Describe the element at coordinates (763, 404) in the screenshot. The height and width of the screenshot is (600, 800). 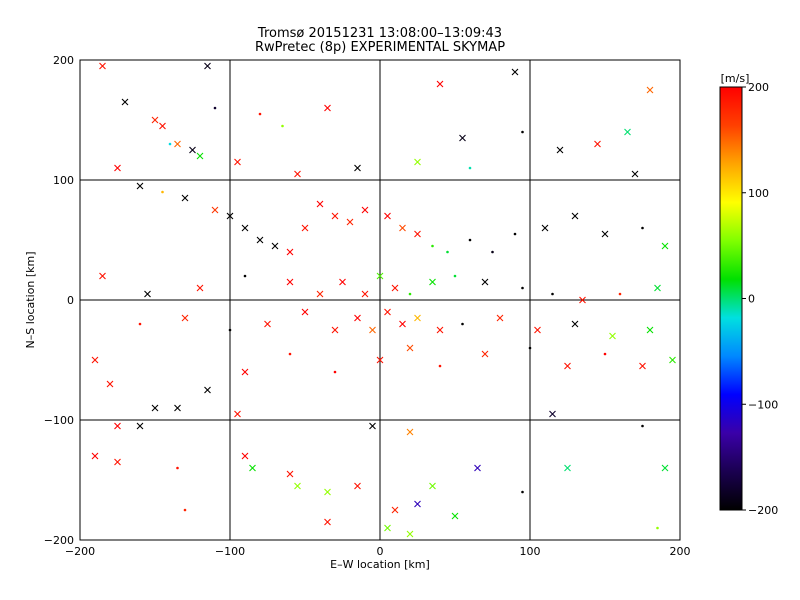
I see `colorbar-tick-label: −100` at that location.